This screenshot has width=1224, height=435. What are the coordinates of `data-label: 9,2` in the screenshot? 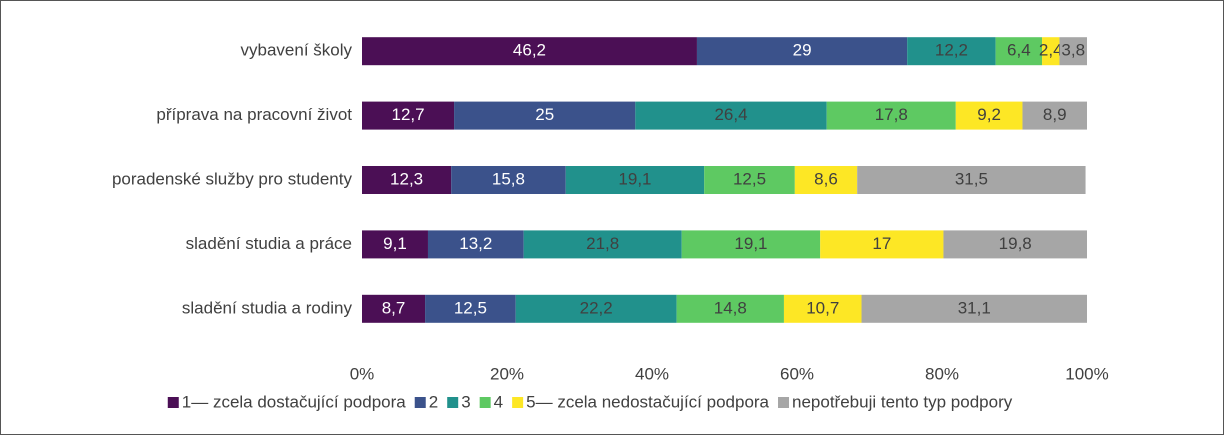 It's located at (989, 114).